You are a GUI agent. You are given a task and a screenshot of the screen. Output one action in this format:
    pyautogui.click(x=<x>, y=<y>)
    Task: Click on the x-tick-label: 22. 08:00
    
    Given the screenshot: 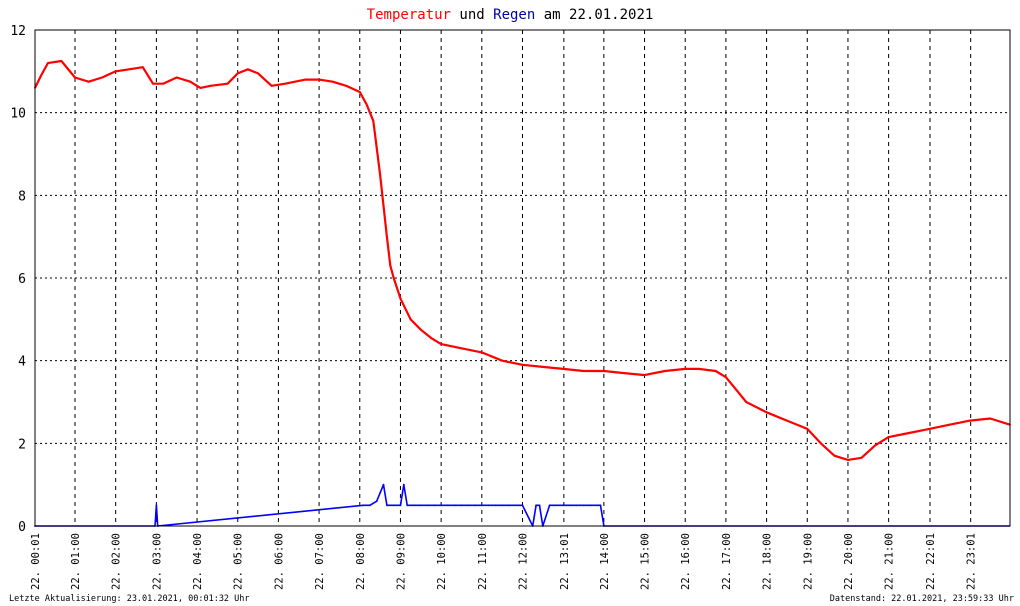 What is the action you would take?
    pyautogui.click(x=361, y=561)
    